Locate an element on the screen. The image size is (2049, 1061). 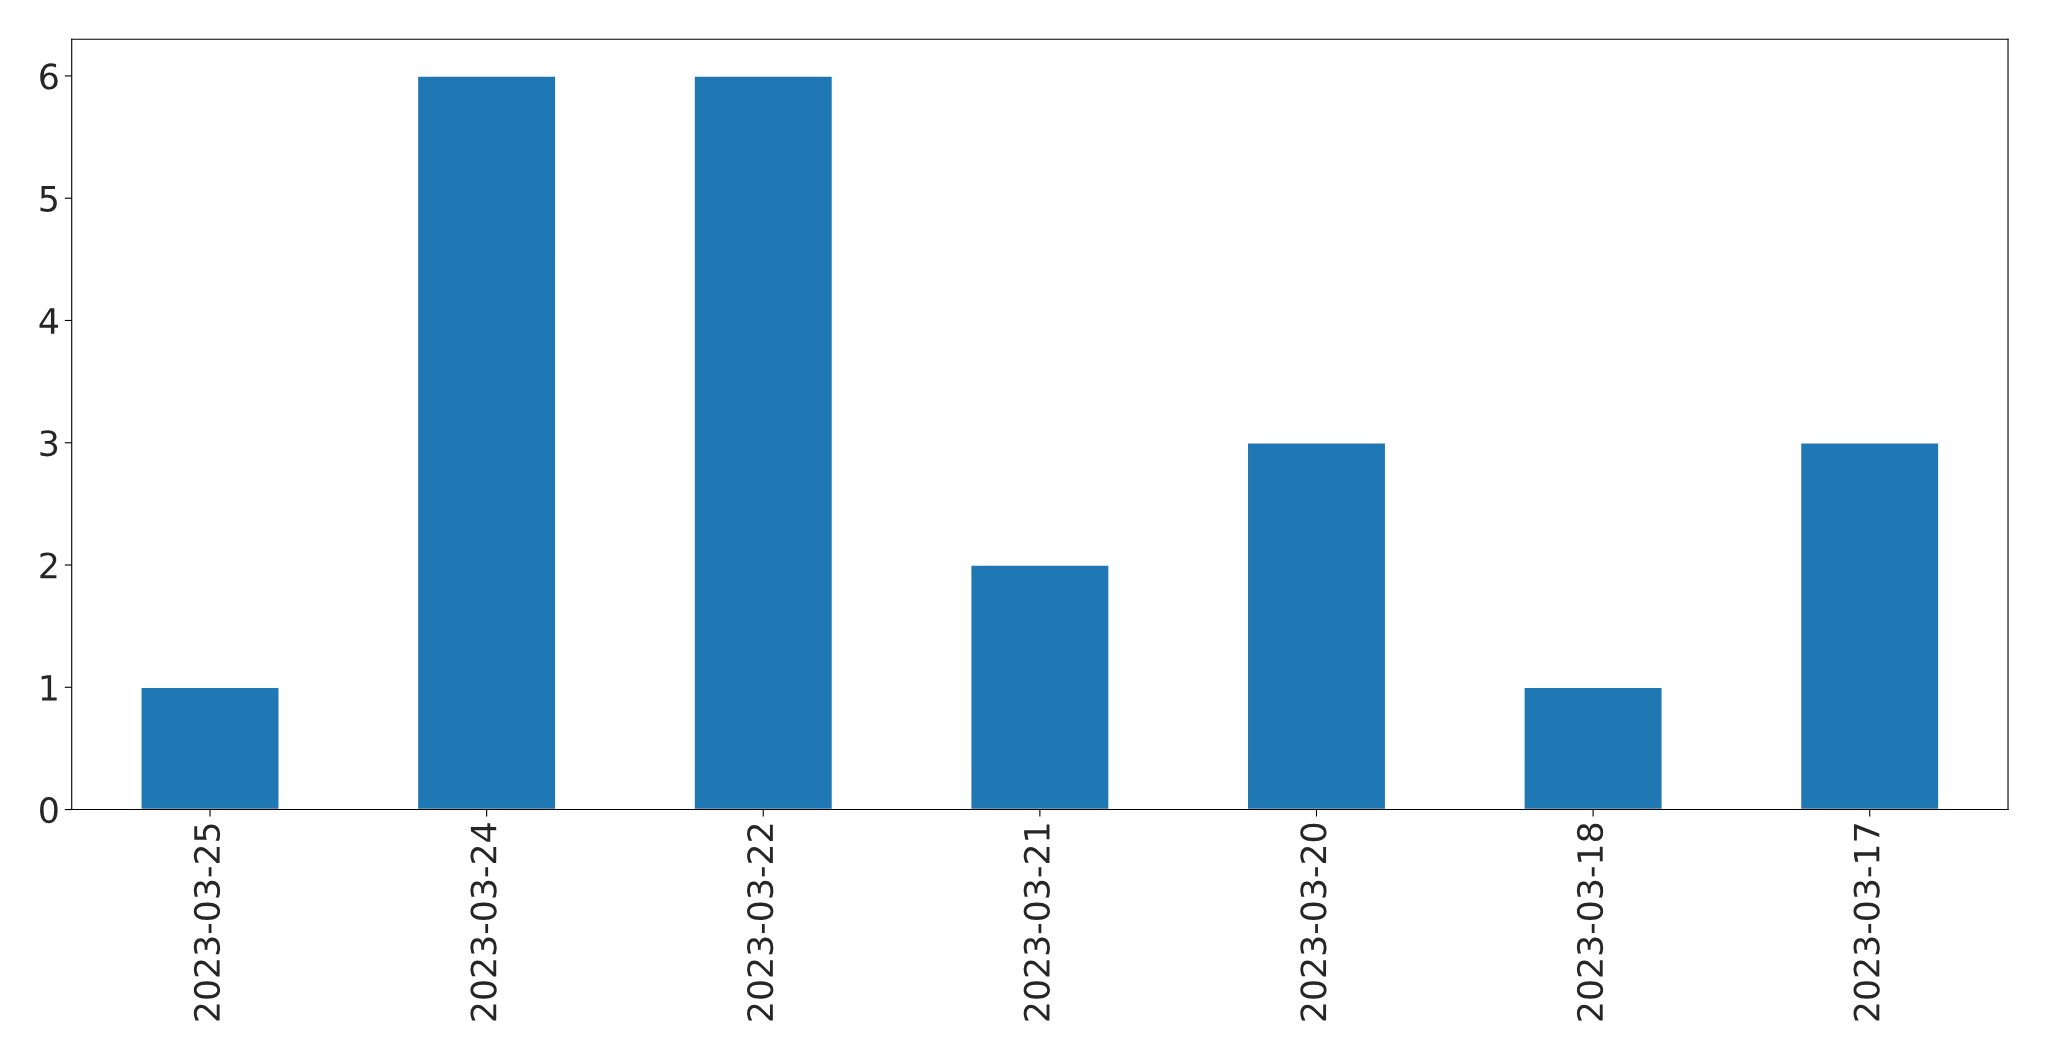
y-tick-label: 6 is located at coordinates (49, 76).